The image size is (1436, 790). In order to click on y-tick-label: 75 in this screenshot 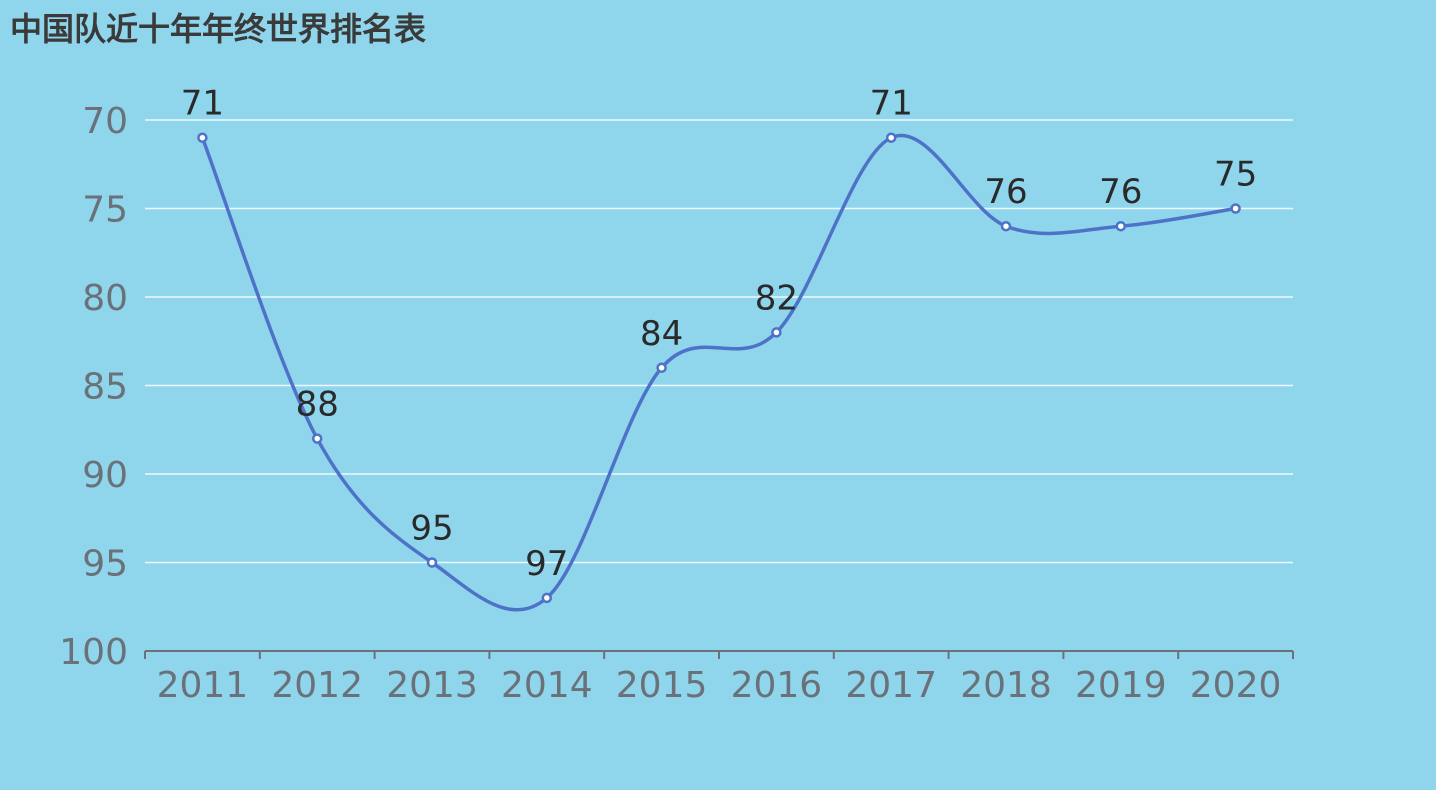, I will do `click(105, 210)`.